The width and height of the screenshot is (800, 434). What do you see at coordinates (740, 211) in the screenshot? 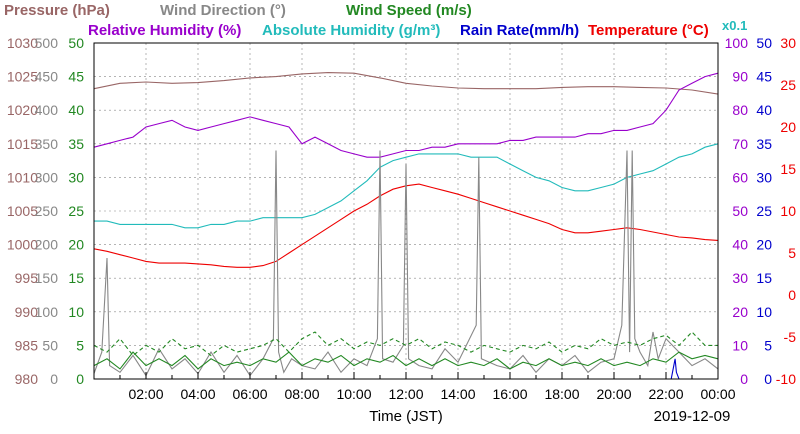
I see `humidity-tick-label: 50` at bounding box center [740, 211].